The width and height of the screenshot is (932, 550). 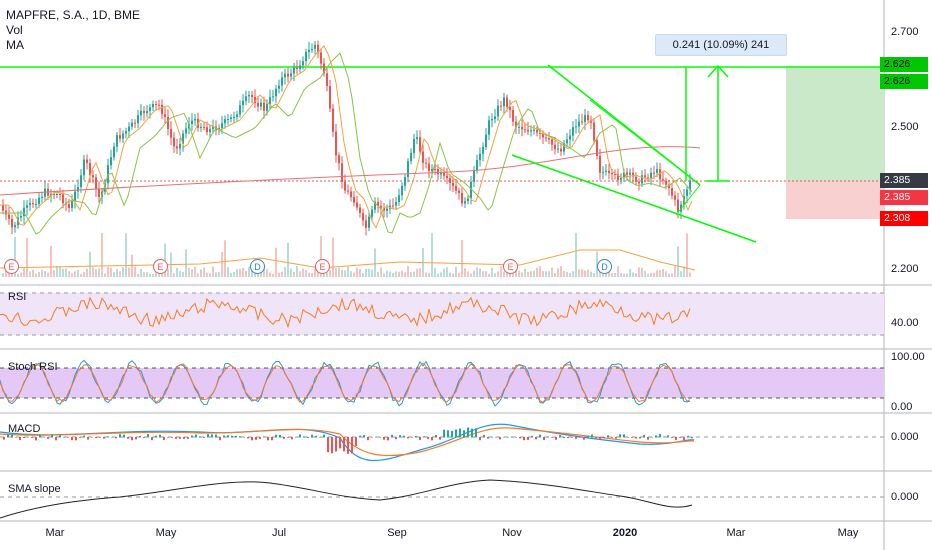 I want to click on price-range-measure-label: 0.241 (10.09%) 241, so click(x=721, y=45).